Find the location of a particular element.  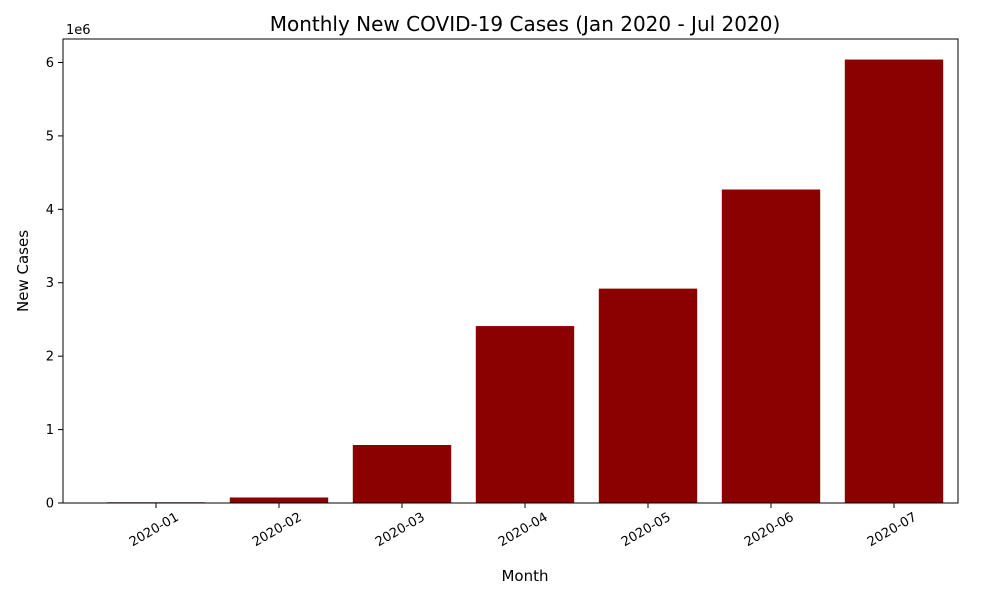

x-tick-label: 2020-07 is located at coordinates (892, 530).